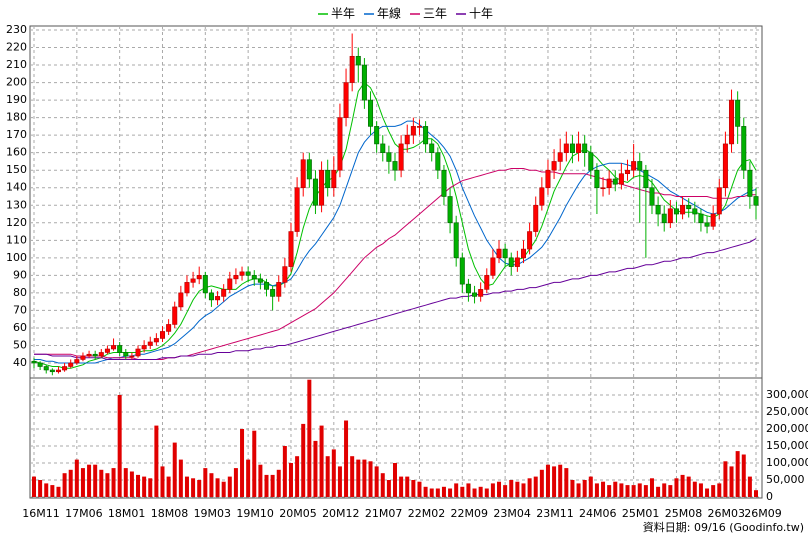  What do you see at coordinates (20, 274) in the screenshot?
I see `y-tick-label: 90` at bounding box center [20, 274].